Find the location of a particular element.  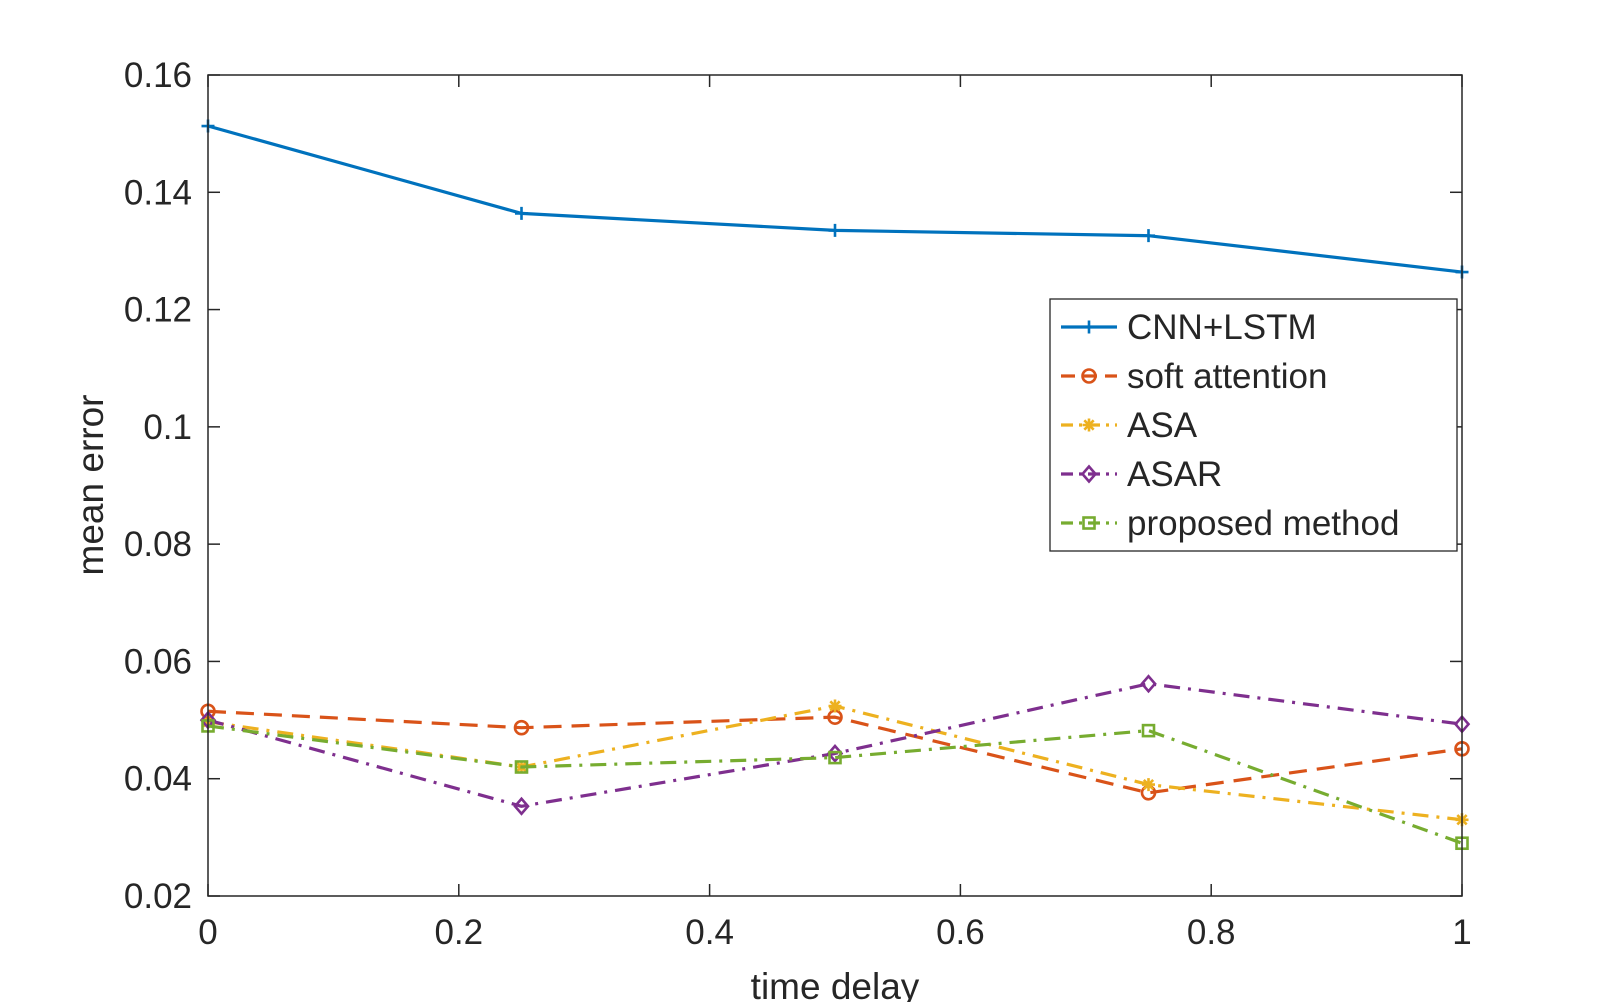

legend-label: CNN+LSTM is located at coordinates (1222, 327).